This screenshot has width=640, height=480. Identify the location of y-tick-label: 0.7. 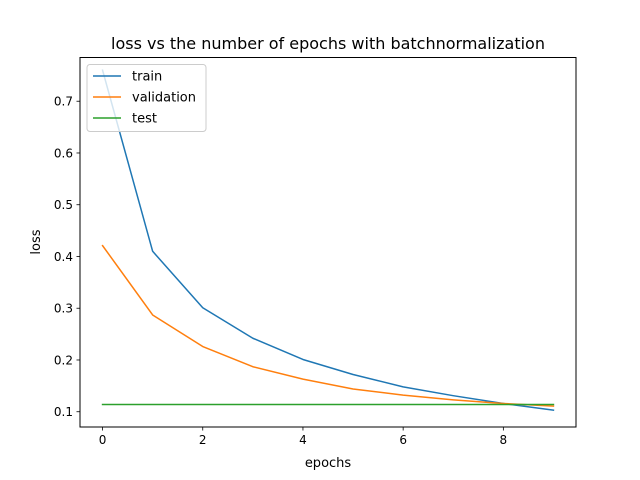
(63, 102).